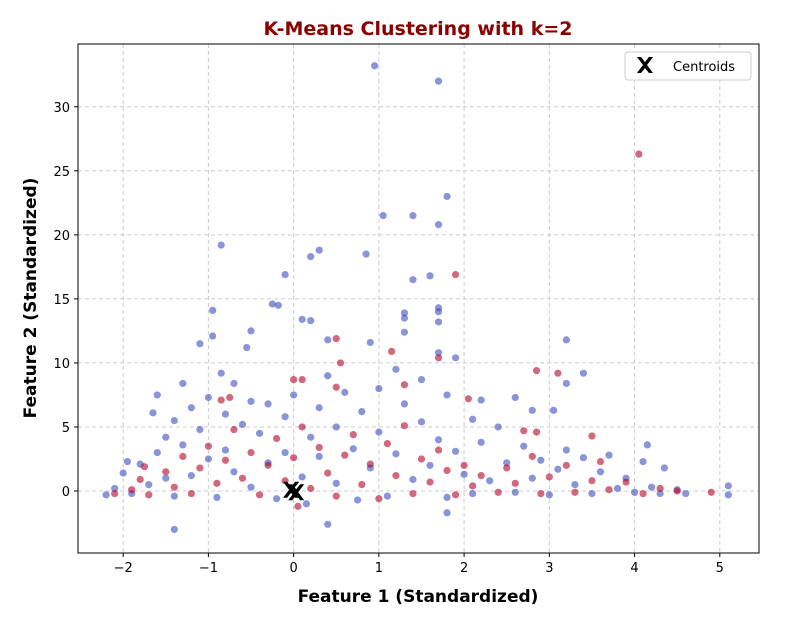 The height and width of the screenshot is (632, 799). What do you see at coordinates (549, 568) in the screenshot?
I see `x-tick-label: 3` at bounding box center [549, 568].